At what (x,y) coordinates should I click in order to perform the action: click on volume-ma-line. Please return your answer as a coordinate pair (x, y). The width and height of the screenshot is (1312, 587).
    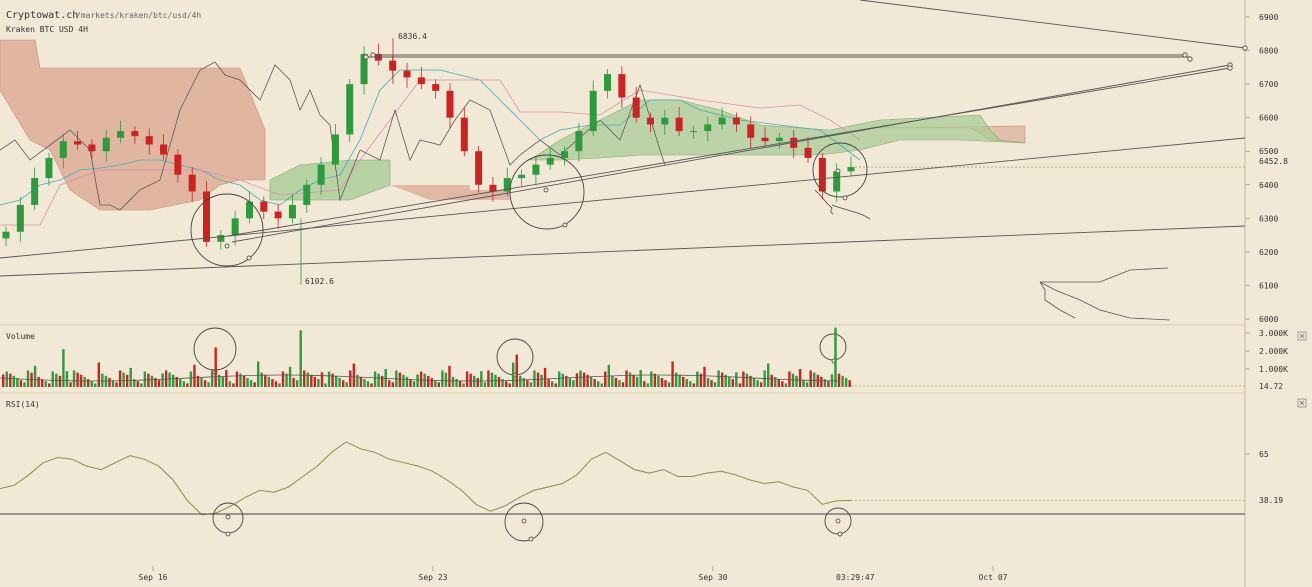
    Looking at the image, I should click on (420, 378).